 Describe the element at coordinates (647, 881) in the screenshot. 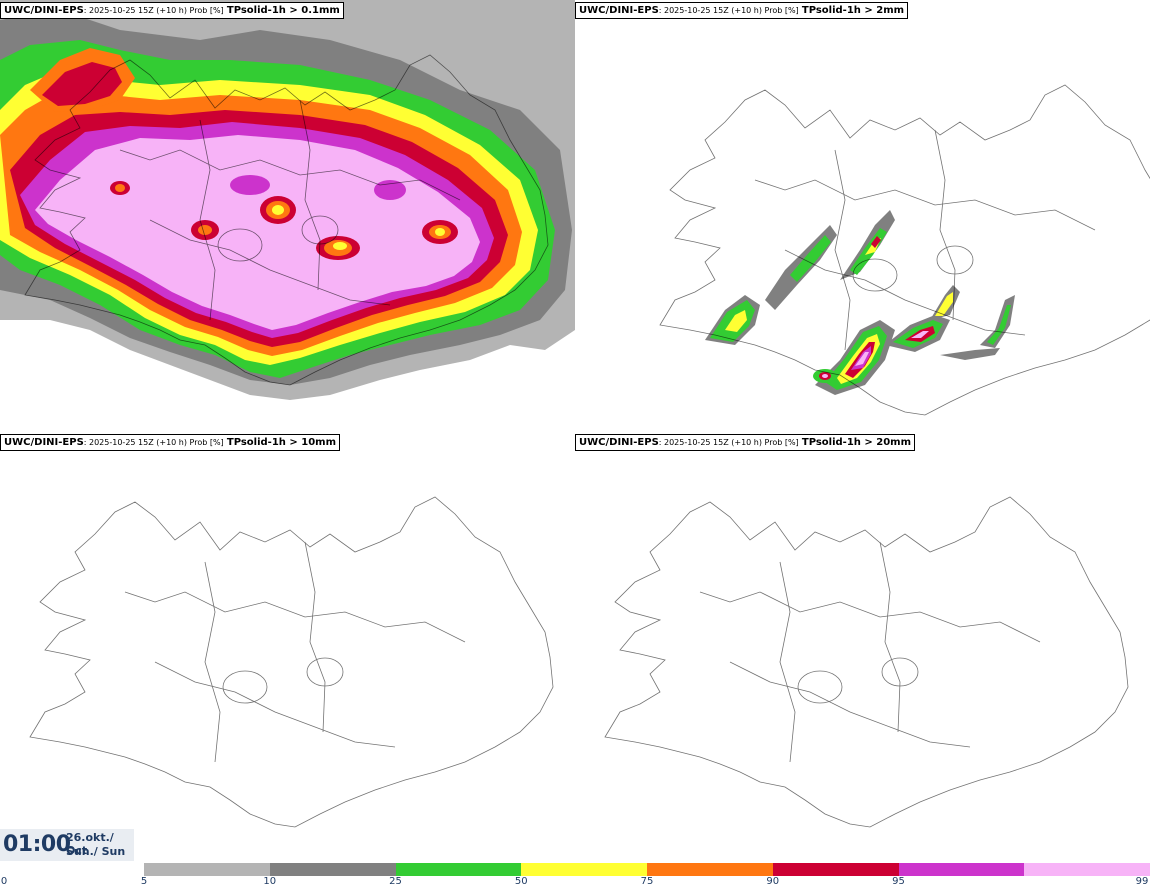

I see `colorbar-tick-label: 75` at that location.